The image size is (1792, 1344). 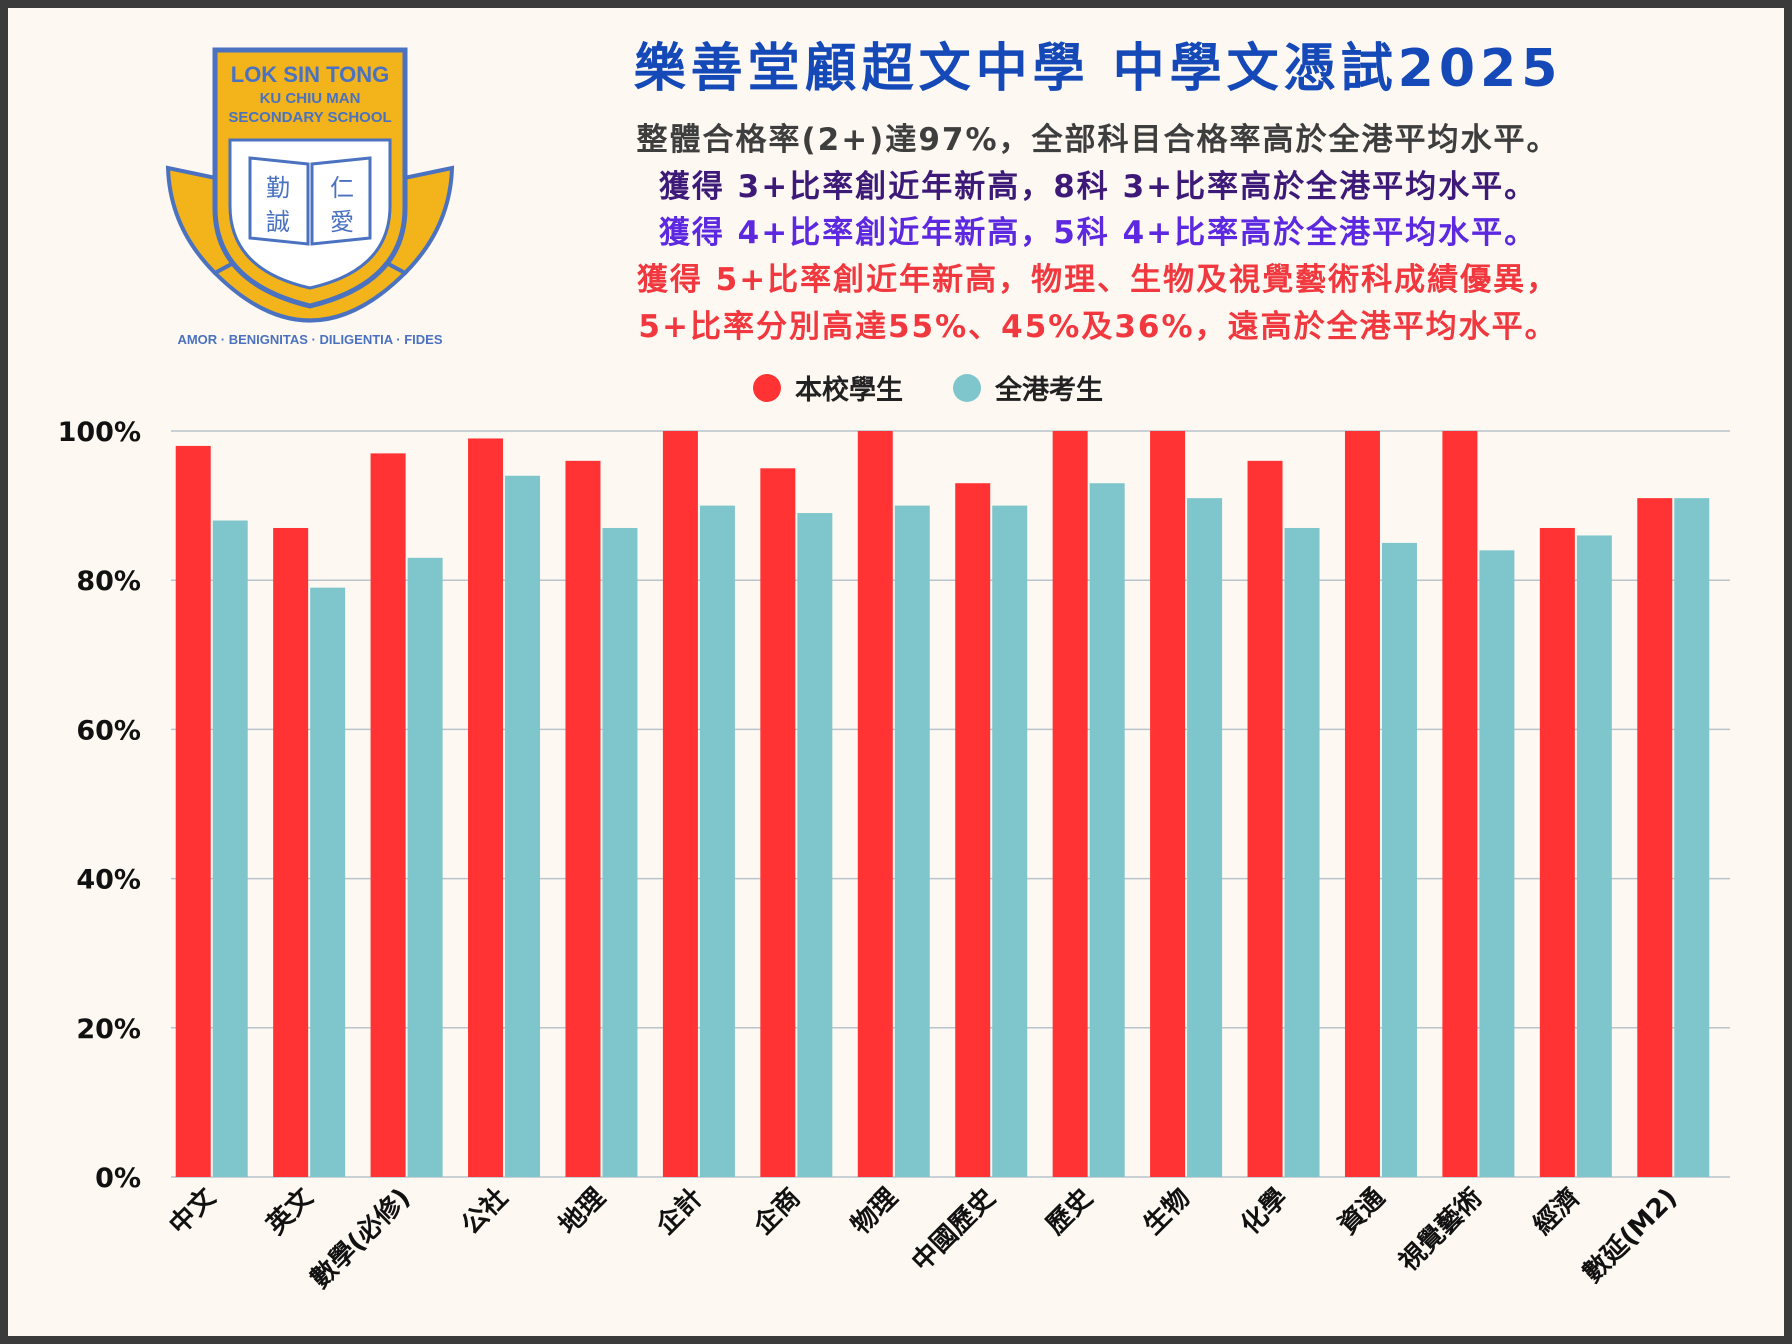 I want to click on logo-top-line1: LOK SIN TONG, so click(x=310, y=74).